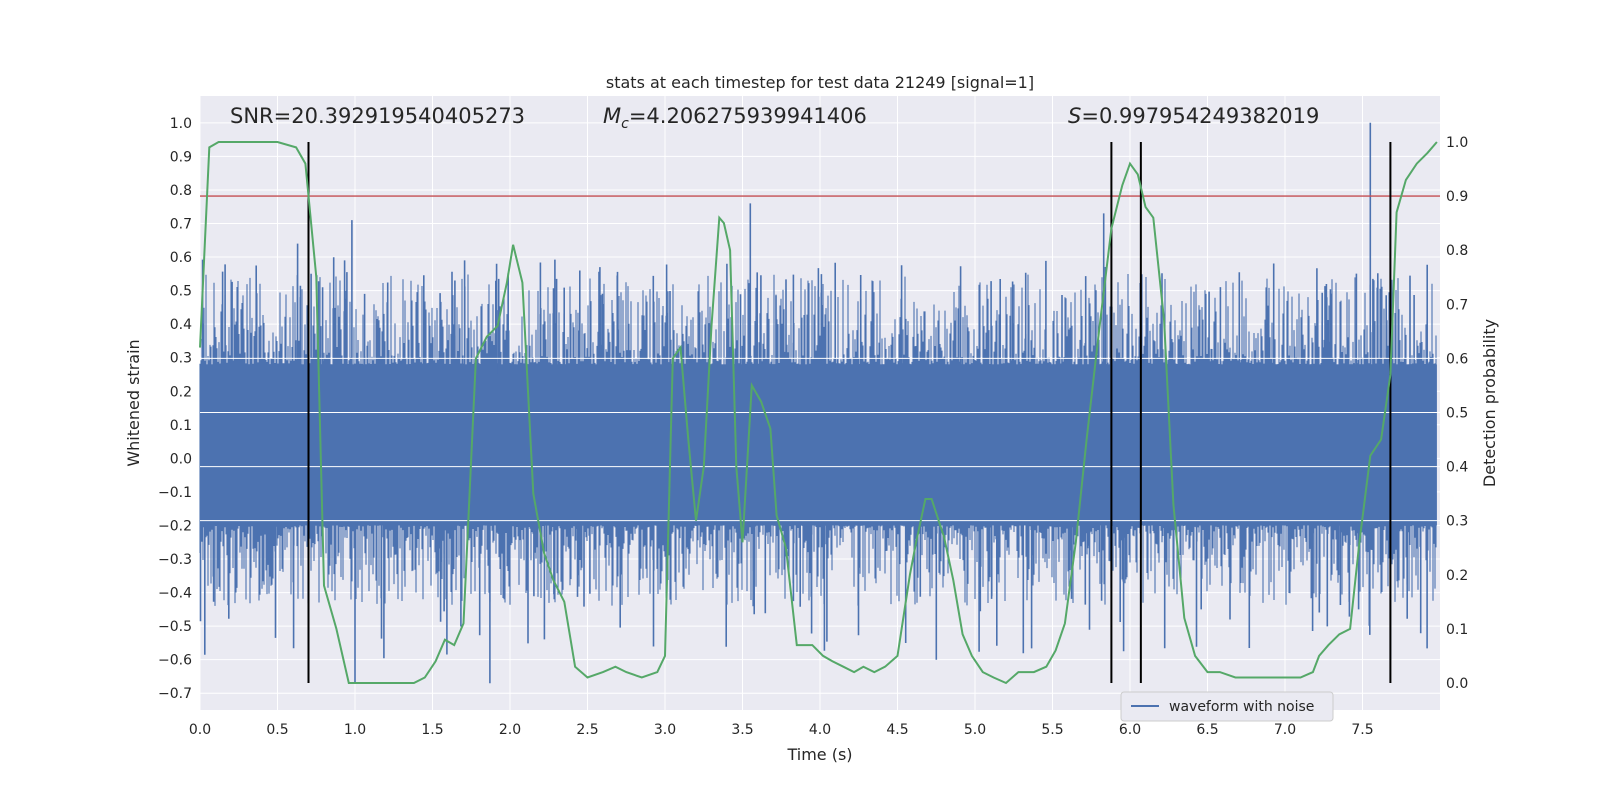  Describe the element at coordinates (1489, 403) in the screenshot. I see `y-axis-right-label: Detection probability` at that location.